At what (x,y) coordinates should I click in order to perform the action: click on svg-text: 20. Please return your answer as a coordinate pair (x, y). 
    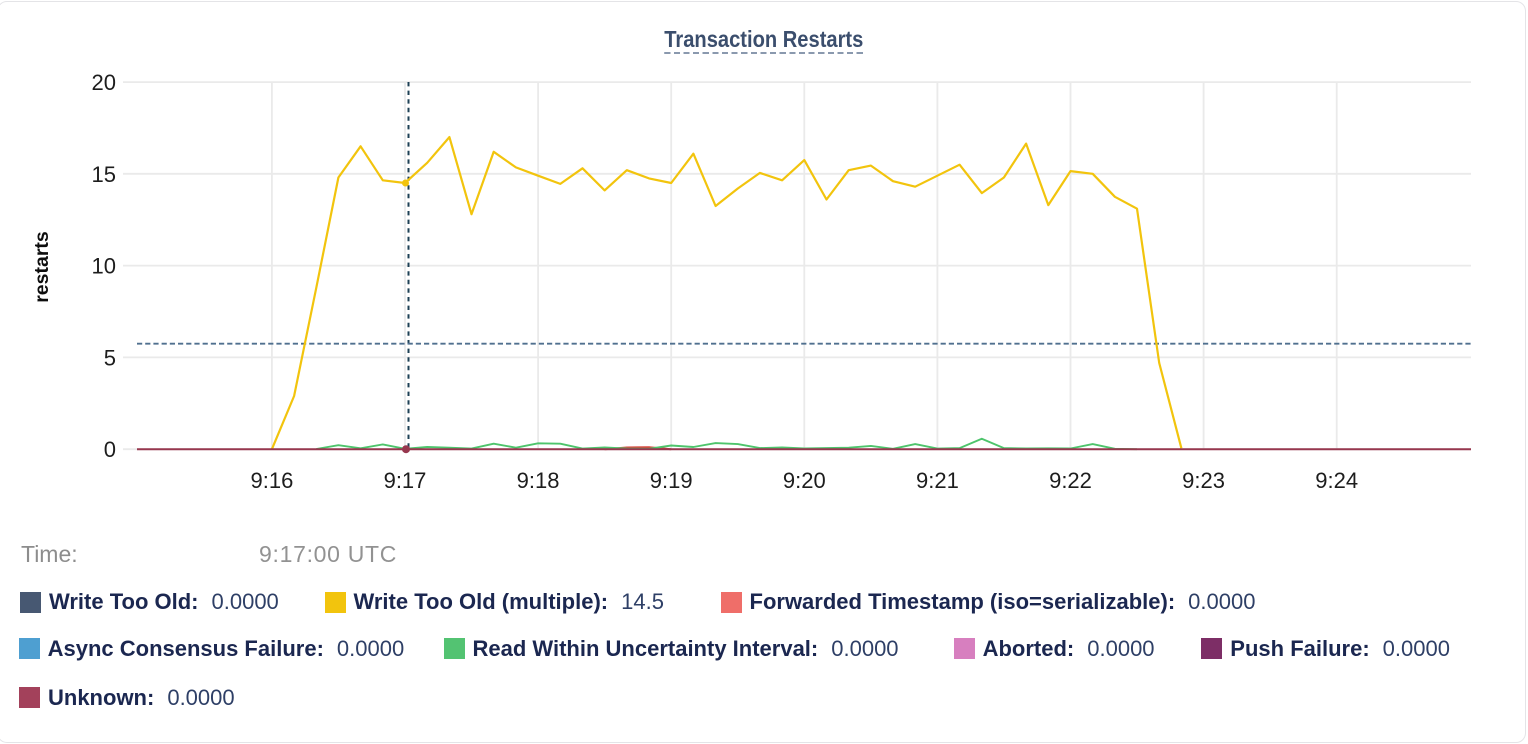
    Looking at the image, I should click on (104, 82).